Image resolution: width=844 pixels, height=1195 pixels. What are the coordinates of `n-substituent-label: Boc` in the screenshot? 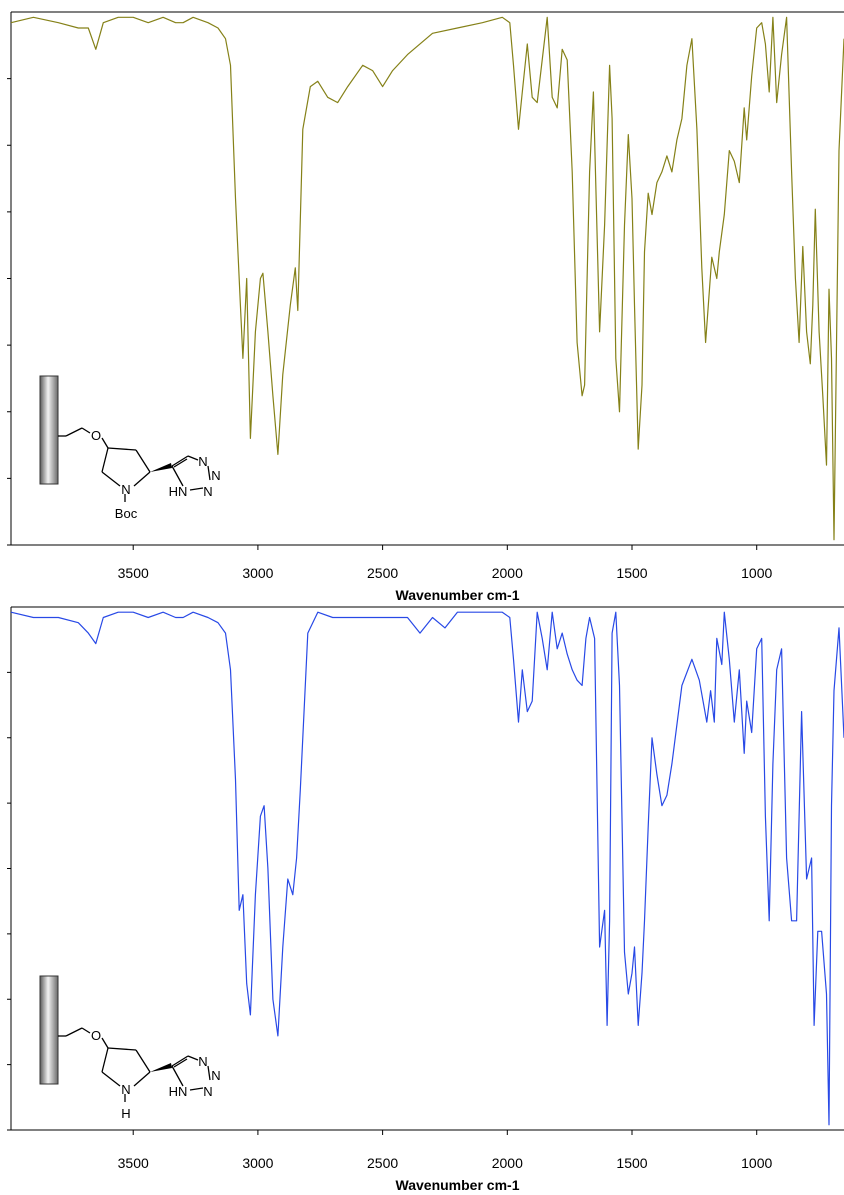 It's located at (126, 513).